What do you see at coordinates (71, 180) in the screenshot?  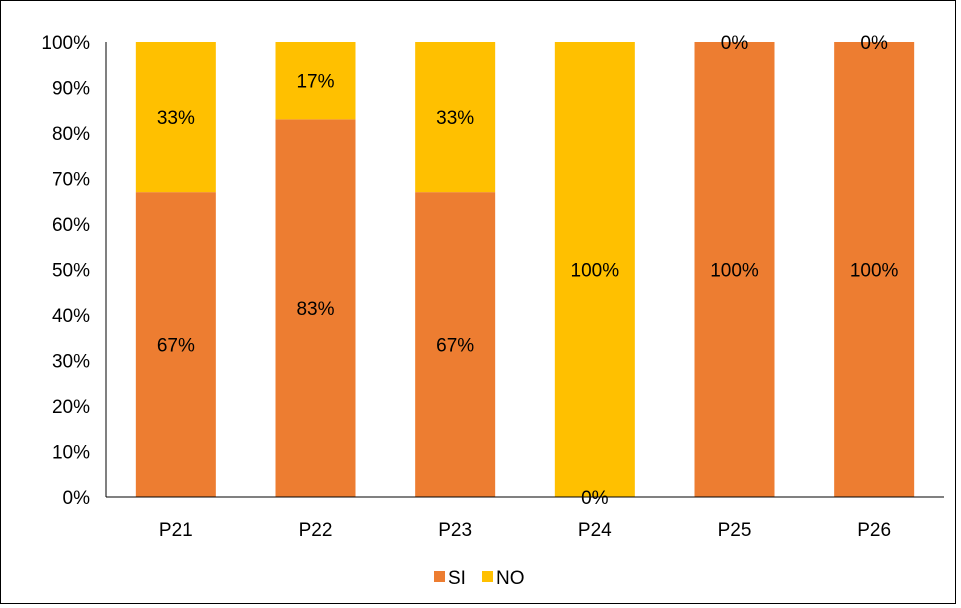 I see `y-tick-label: 70%` at bounding box center [71, 180].